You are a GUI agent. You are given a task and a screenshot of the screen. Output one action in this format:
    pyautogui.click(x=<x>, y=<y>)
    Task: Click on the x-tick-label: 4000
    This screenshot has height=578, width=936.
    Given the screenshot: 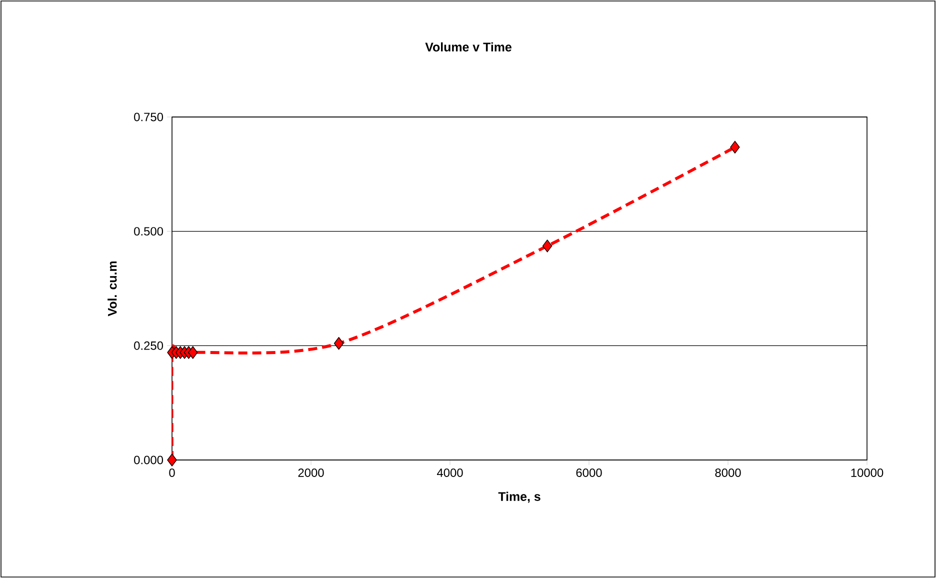 What is the action you would take?
    pyautogui.click(x=449, y=472)
    